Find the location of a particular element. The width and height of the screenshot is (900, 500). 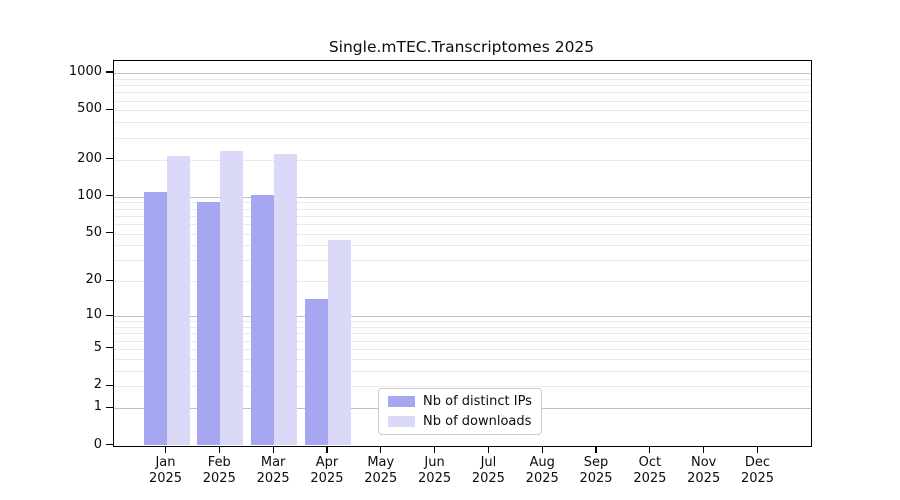

x-tick-label-feb: Feb 2025 is located at coordinates (219, 470).